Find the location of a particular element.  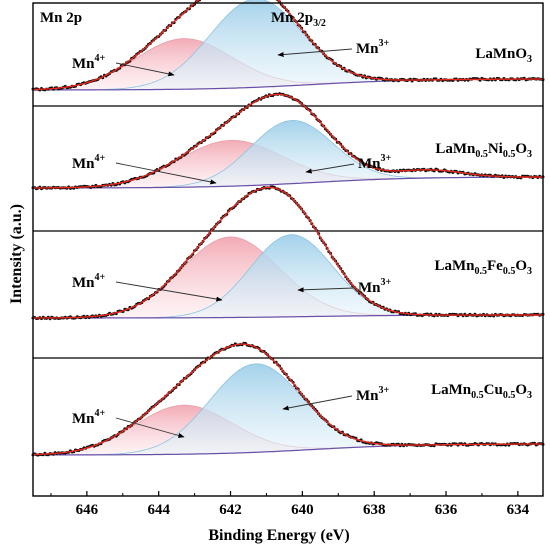

mn3-peak-fill is located at coordinates (288, 276).